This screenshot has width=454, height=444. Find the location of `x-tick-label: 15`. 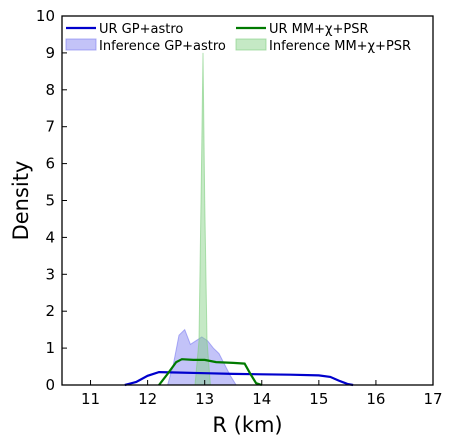

x-tick-label: 15 is located at coordinates (318, 399).